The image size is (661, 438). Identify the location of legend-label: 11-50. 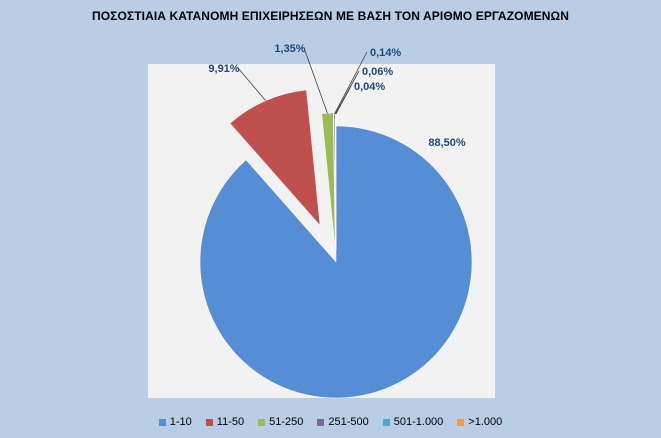
(230, 422).